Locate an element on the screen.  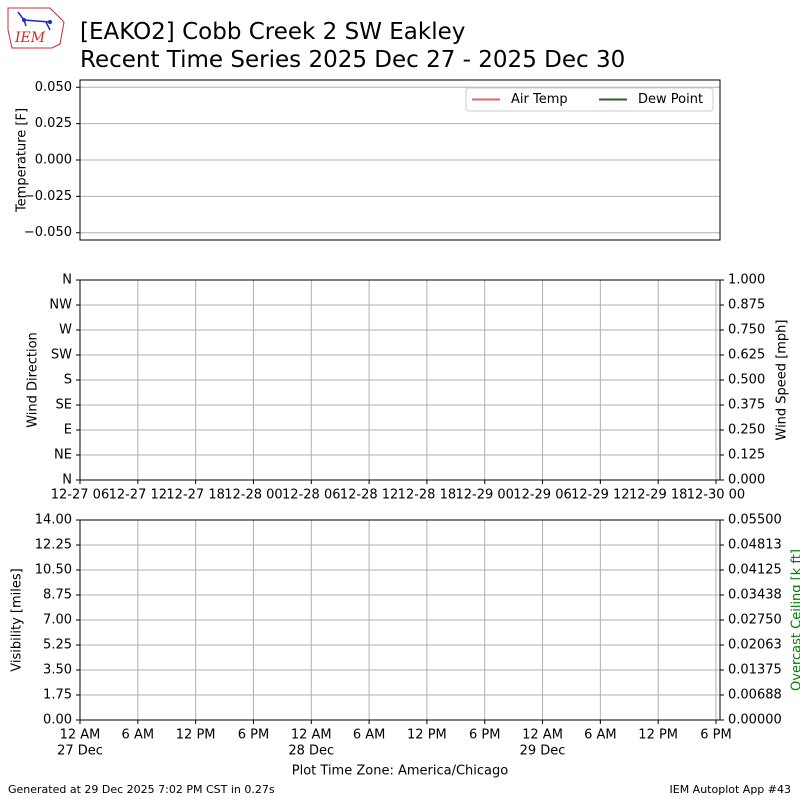
y-tick-label: −0.025 is located at coordinates (48, 196).